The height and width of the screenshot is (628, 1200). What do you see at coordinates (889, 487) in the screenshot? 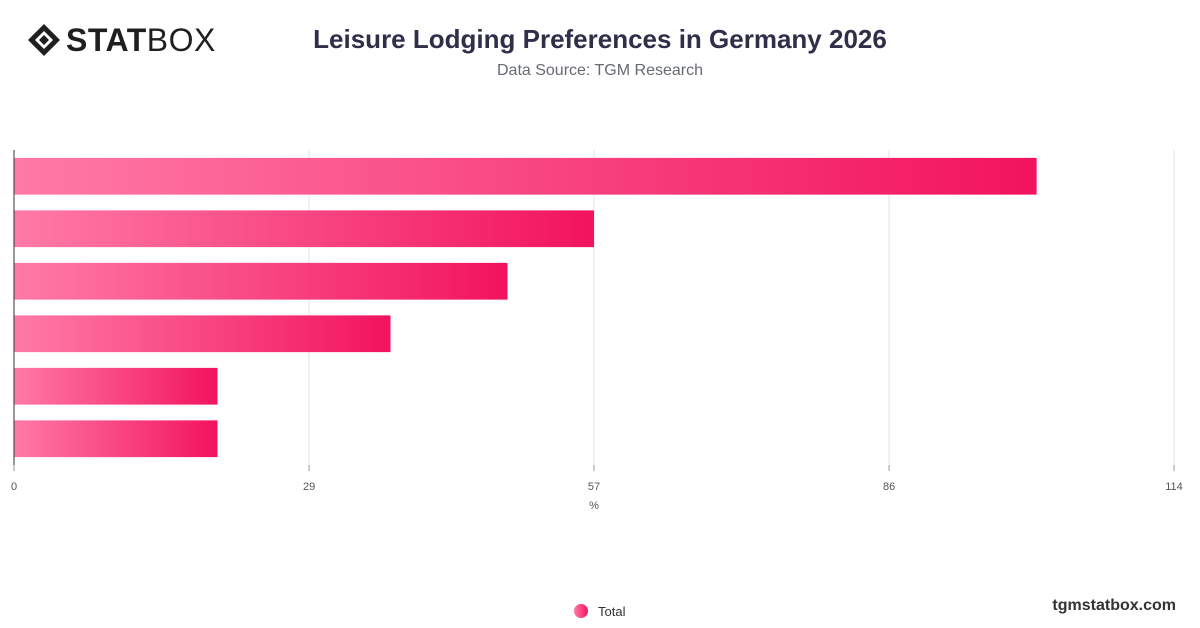
I see `x-tick-label: 86` at bounding box center [889, 487].